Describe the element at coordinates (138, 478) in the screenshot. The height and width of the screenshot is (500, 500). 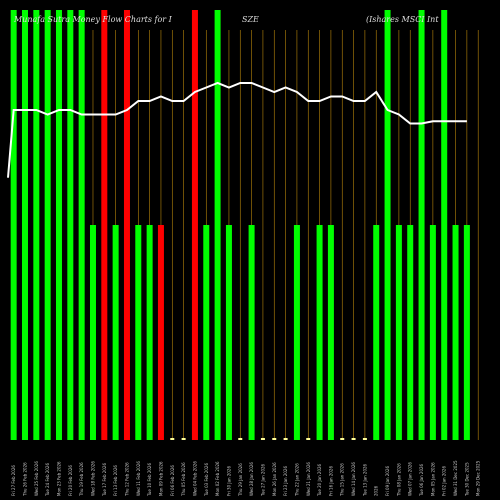
I see `x-tick-label: Wed 11 Feb 2026` at that location.